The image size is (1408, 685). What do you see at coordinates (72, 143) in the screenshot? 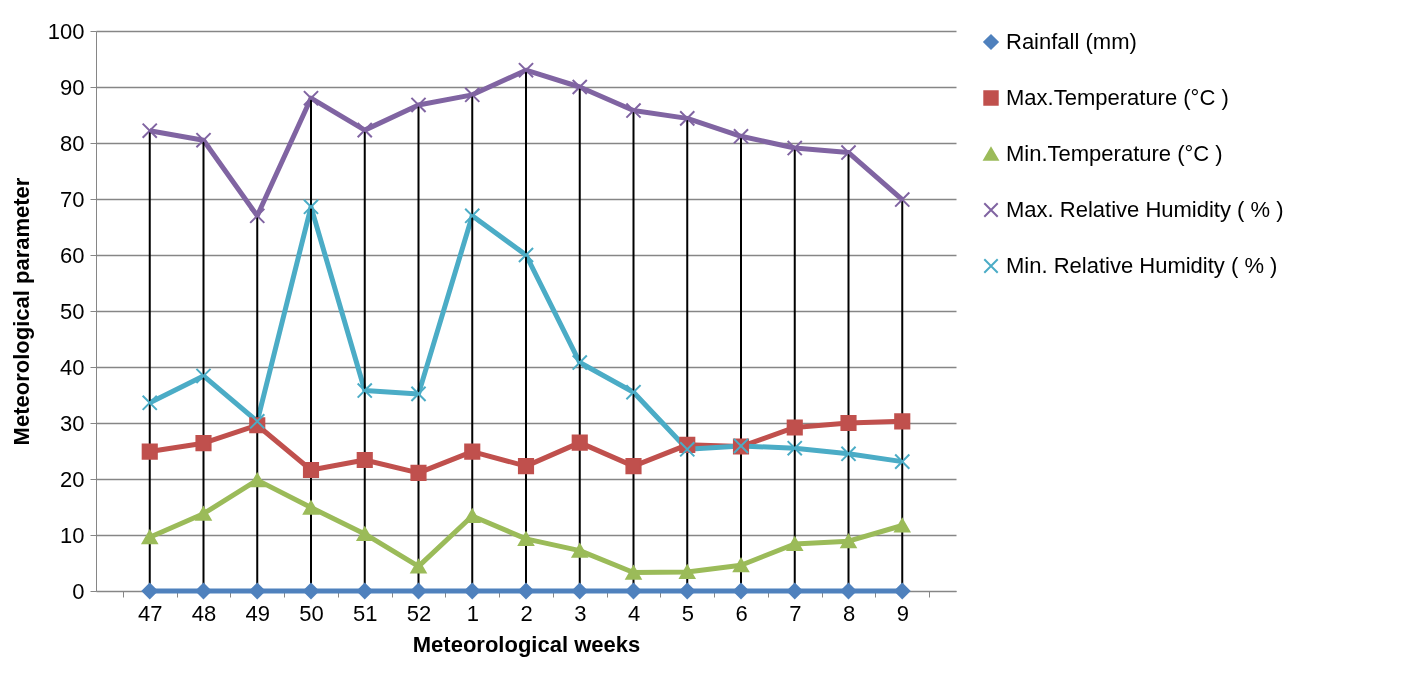
I see `y-tick-label: 80` at bounding box center [72, 143].